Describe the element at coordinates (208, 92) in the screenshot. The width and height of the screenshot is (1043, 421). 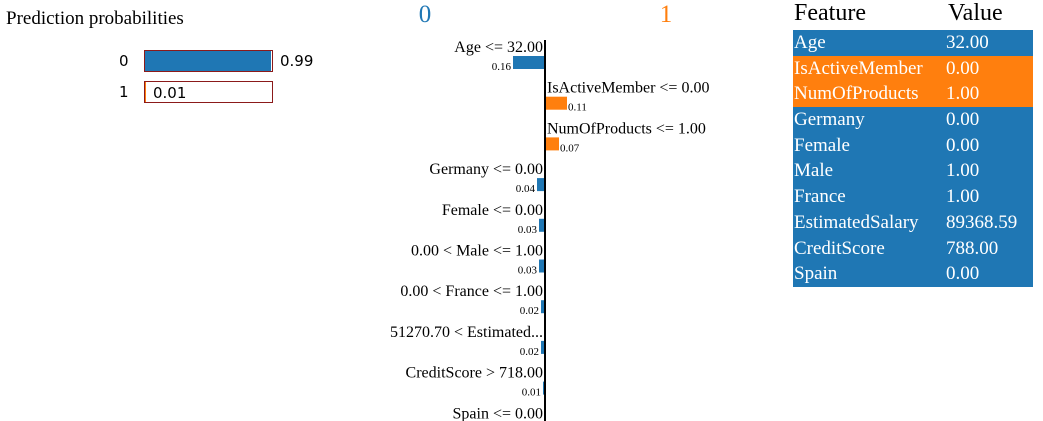
I see `probability-bar-track: 0.01` at that location.